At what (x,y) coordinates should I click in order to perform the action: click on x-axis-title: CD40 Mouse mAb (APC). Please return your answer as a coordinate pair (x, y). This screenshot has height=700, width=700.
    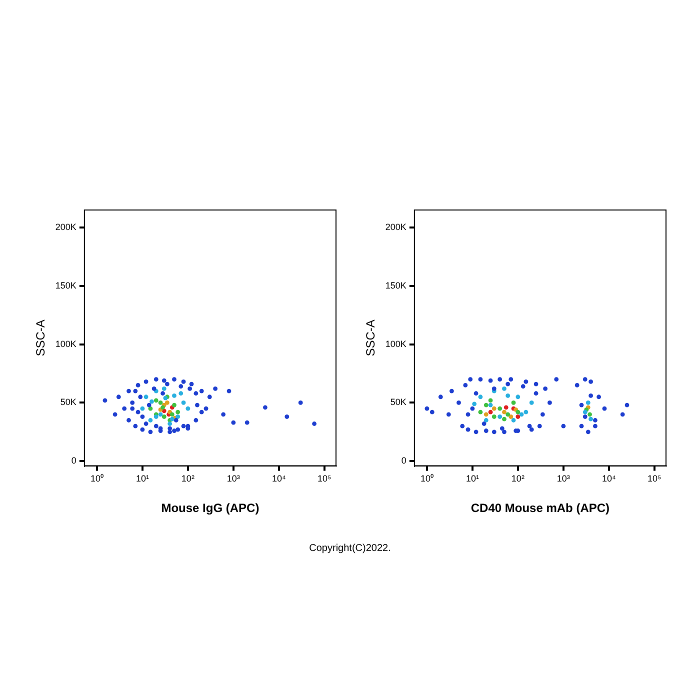
    Looking at the image, I should click on (540, 508).